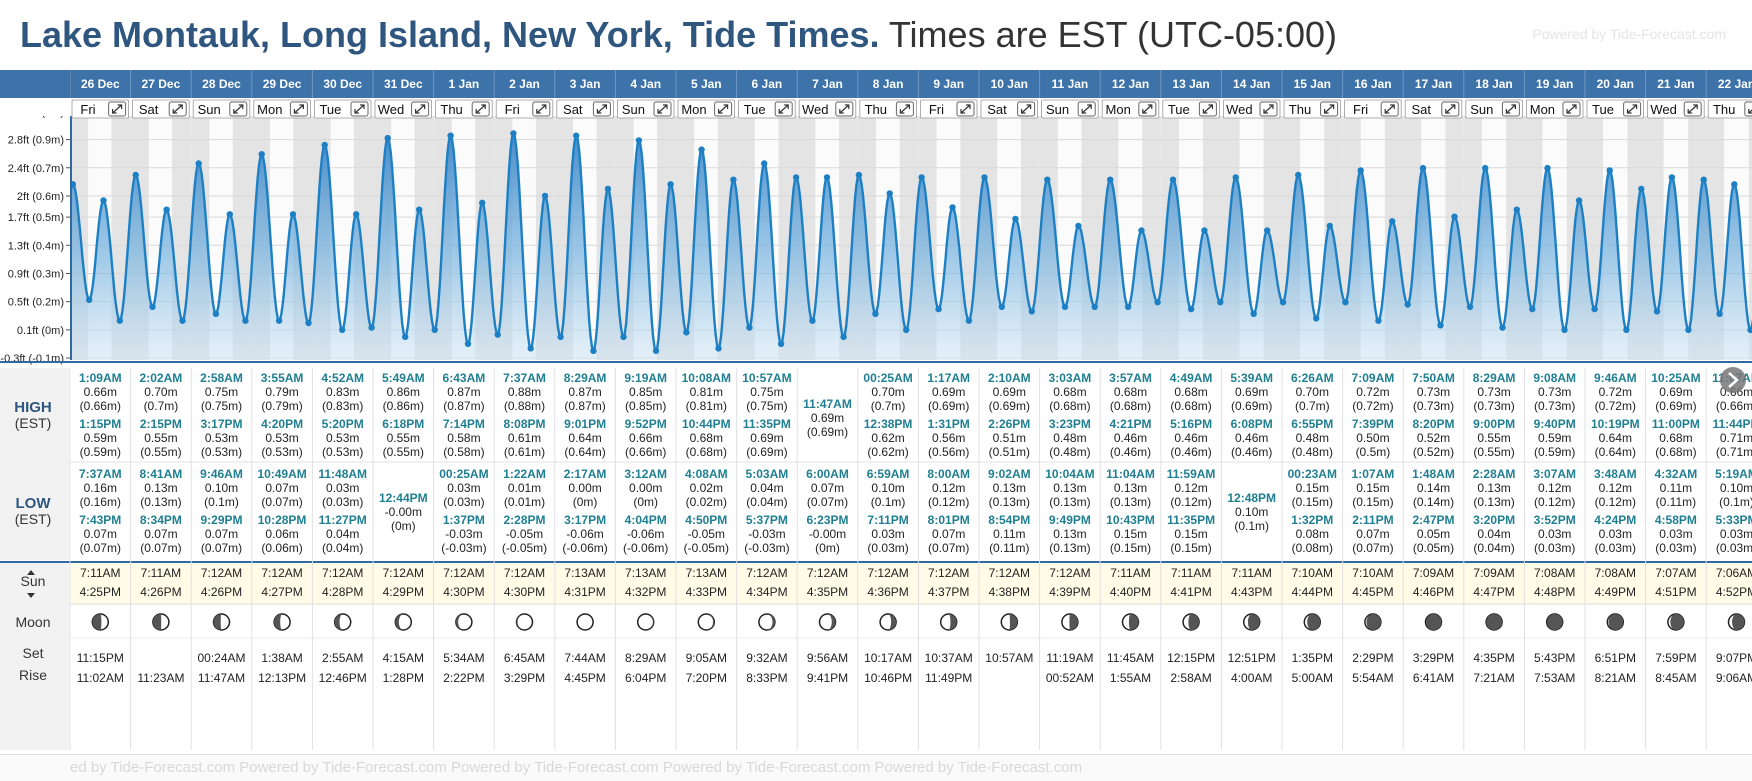  I want to click on low-tide-time: 2:47PM, so click(1433, 520).